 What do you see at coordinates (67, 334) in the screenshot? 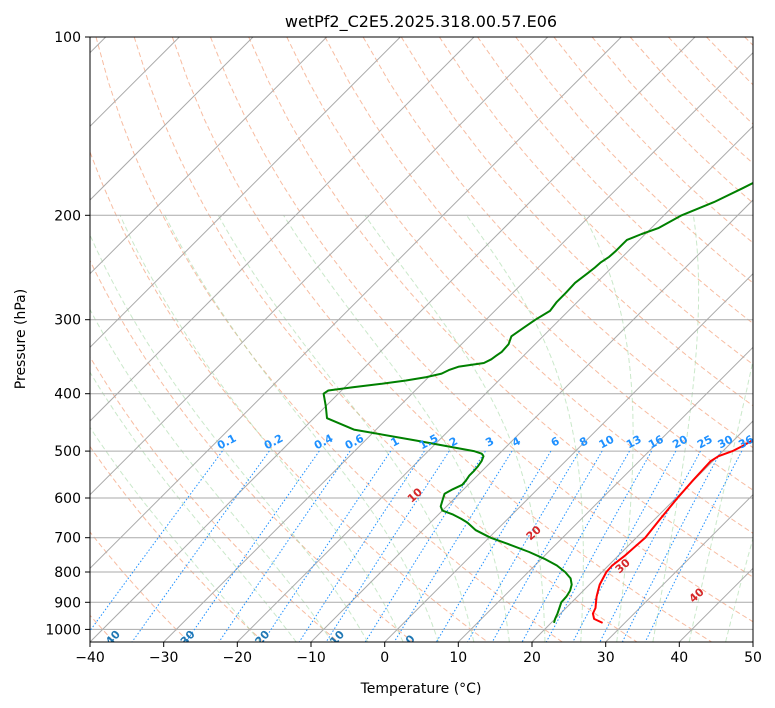
I see `y-axis: 100 200 300 400 500 600 700 800 900 1000` at bounding box center [67, 334].